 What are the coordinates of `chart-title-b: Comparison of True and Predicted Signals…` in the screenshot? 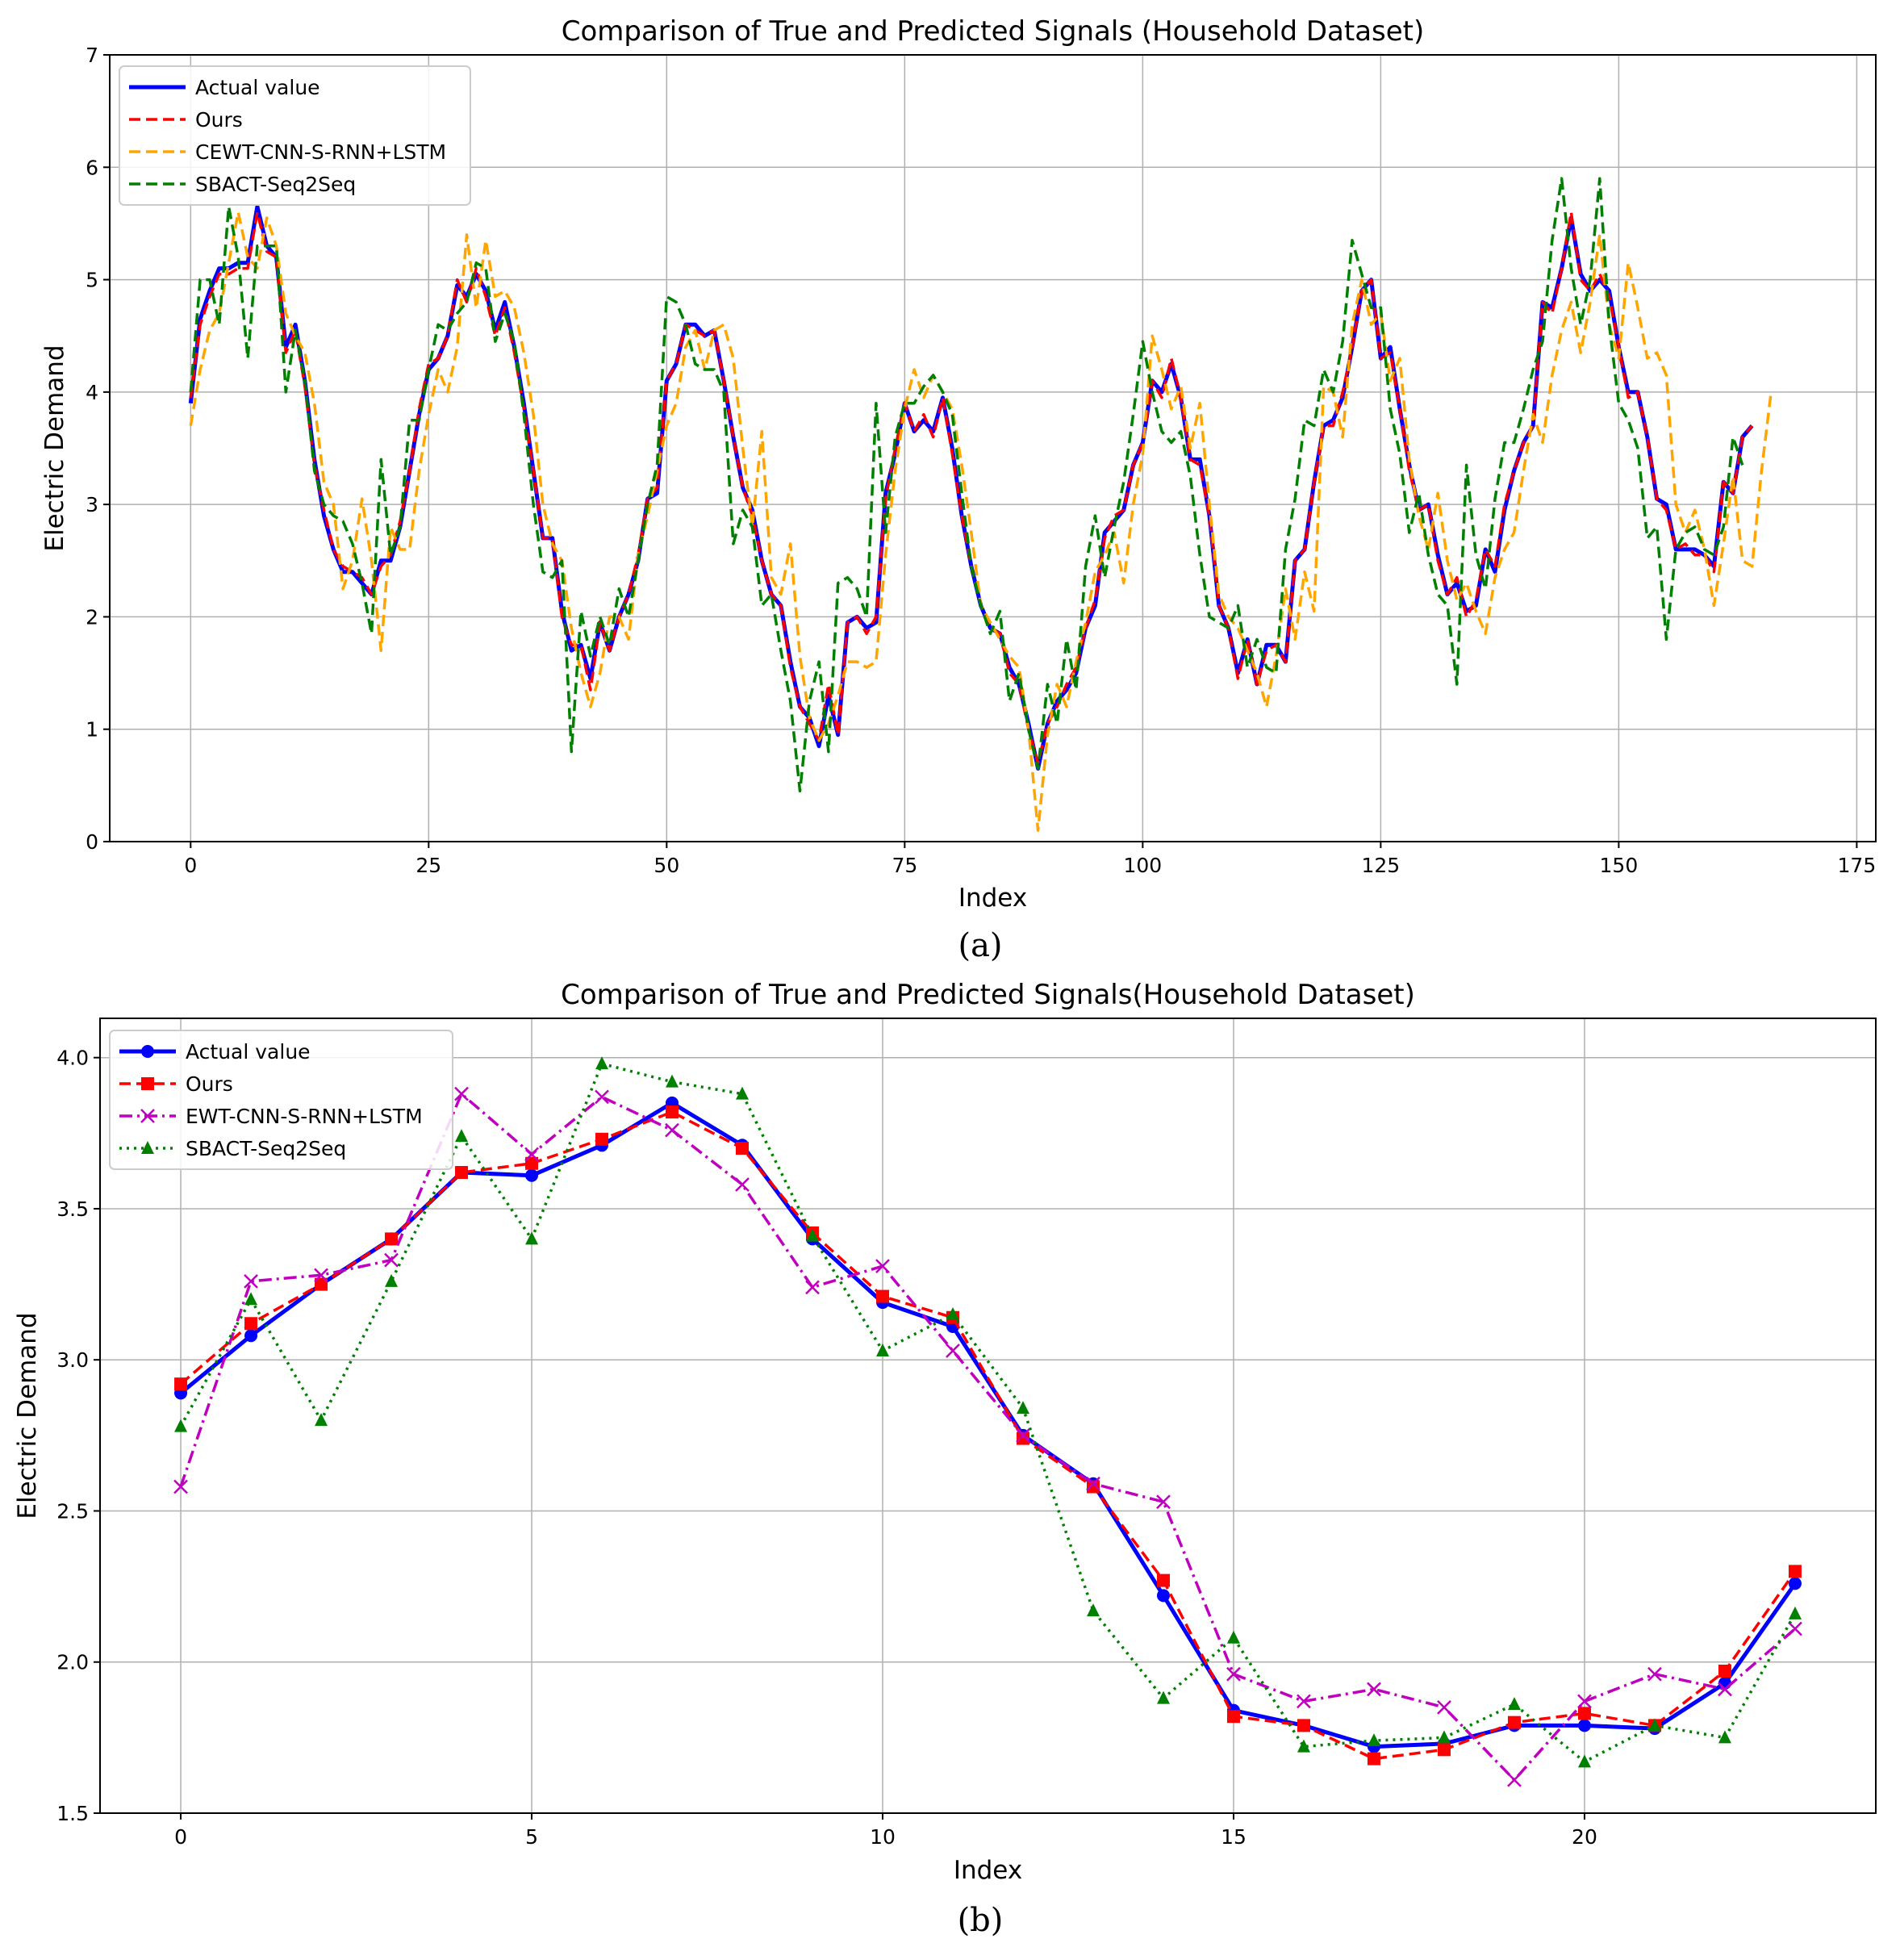 It's located at (988, 995).